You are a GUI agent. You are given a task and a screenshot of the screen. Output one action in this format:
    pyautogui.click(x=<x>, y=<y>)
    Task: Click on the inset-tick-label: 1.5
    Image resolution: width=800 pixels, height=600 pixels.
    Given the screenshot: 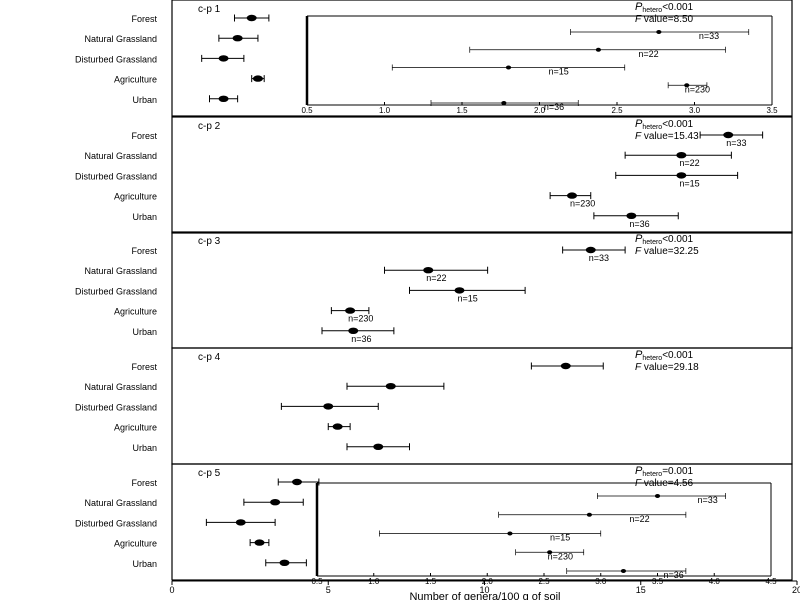 What is the action you would take?
    pyautogui.click(x=462, y=110)
    